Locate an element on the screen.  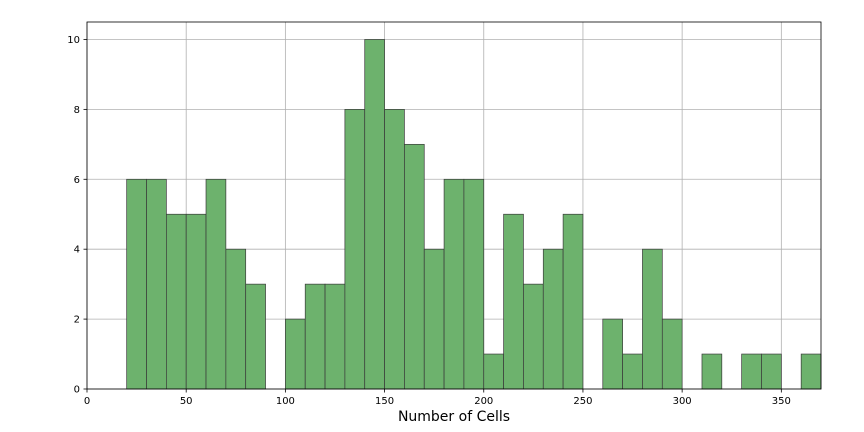
y-tick-label: 0 is located at coordinates (77, 390).